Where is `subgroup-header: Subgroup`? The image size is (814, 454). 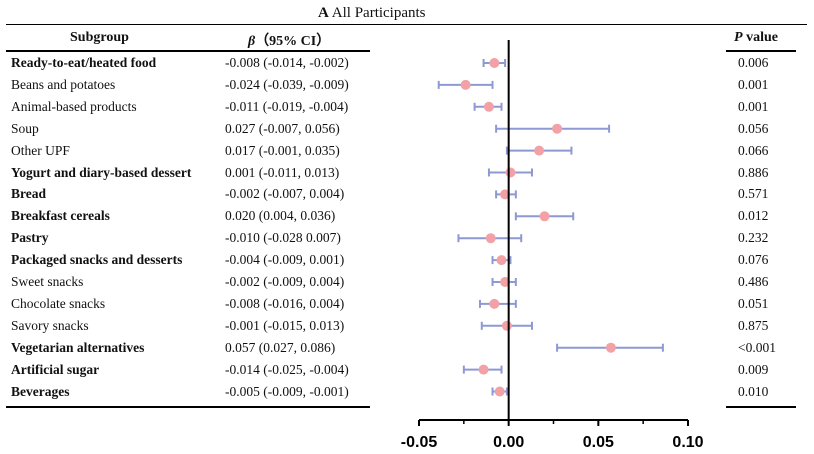 subgroup-header: Subgroup is located at coordinates (99, 37).